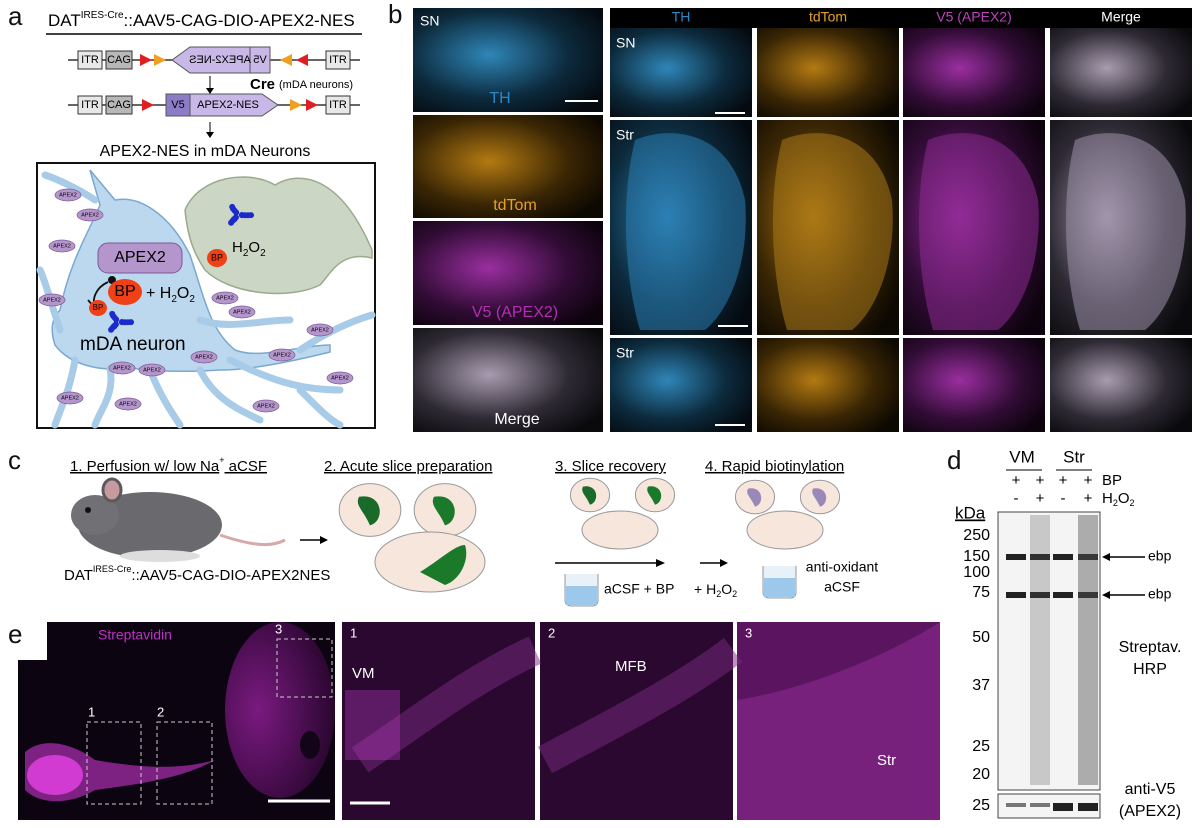 The height and width of the screenshot is (828, 1200). I want to click on inset-number: 1, so click(353, 632).